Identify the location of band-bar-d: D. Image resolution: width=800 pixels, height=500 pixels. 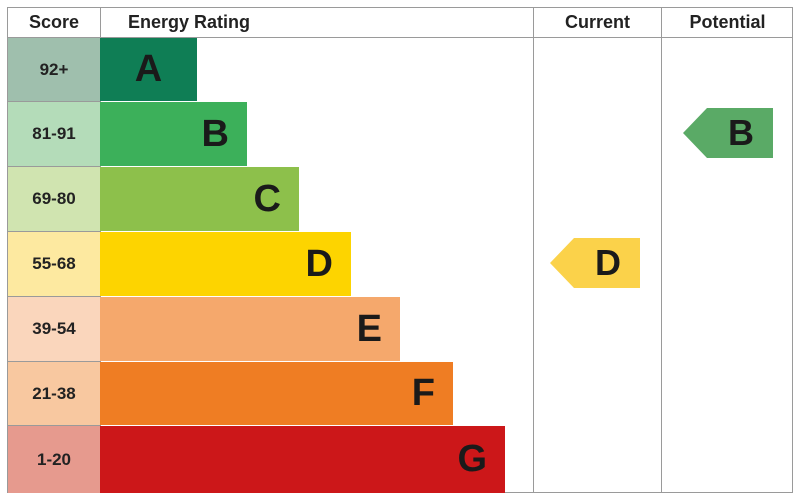
(225, 264).